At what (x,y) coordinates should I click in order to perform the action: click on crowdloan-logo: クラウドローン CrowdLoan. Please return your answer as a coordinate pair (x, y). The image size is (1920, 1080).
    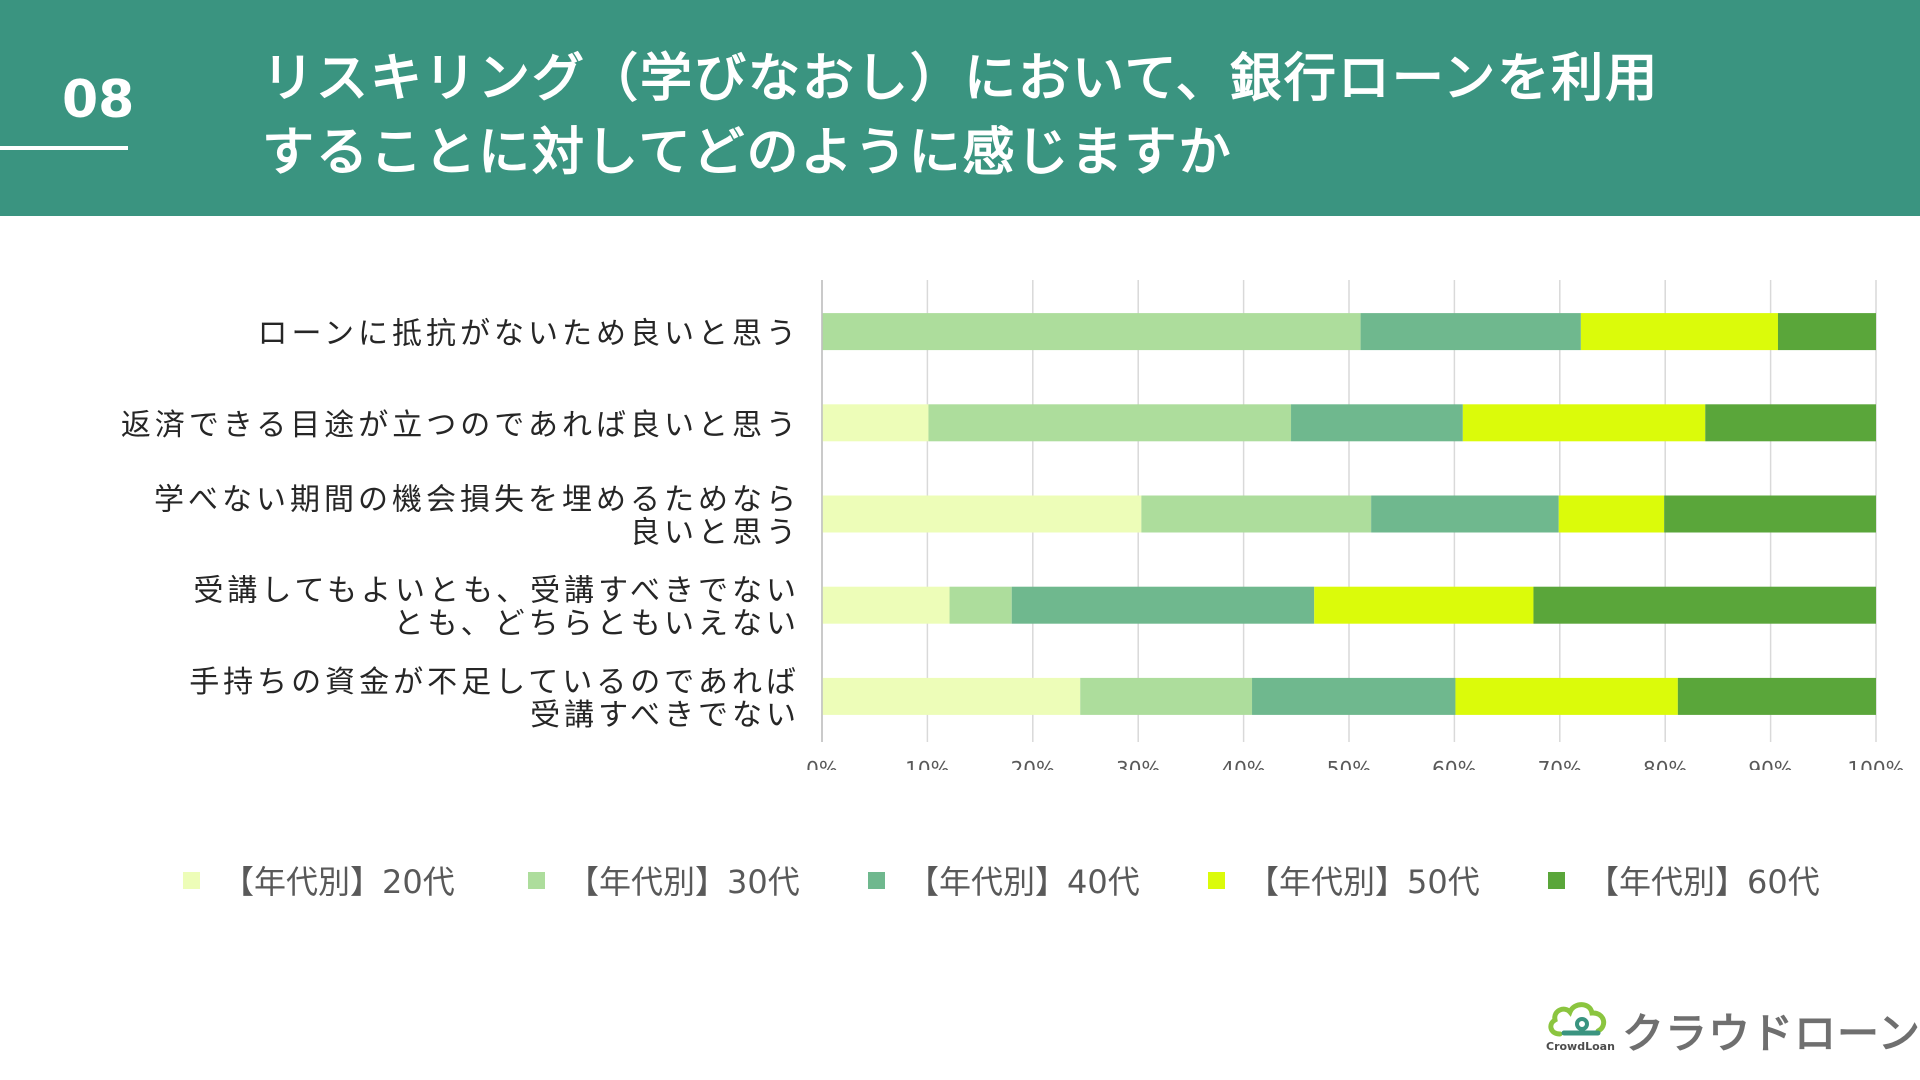
    Looking at the image, I should click on (1733, 1030).